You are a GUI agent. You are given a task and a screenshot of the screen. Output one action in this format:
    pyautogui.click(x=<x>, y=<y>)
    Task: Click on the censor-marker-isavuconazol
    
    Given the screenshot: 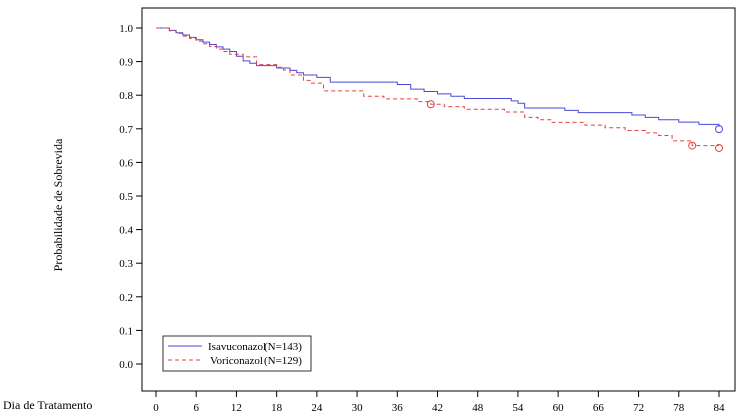 What is the action you would take?
    pyautogui.click(x=719, y=129)
    